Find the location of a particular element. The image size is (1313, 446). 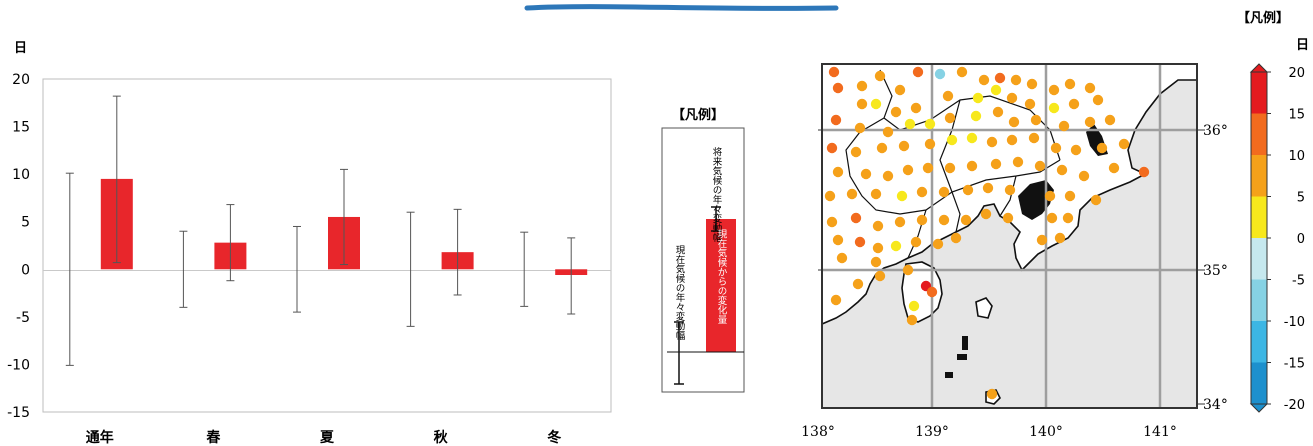

prefecture-borders is located at coordinates (953, 164).